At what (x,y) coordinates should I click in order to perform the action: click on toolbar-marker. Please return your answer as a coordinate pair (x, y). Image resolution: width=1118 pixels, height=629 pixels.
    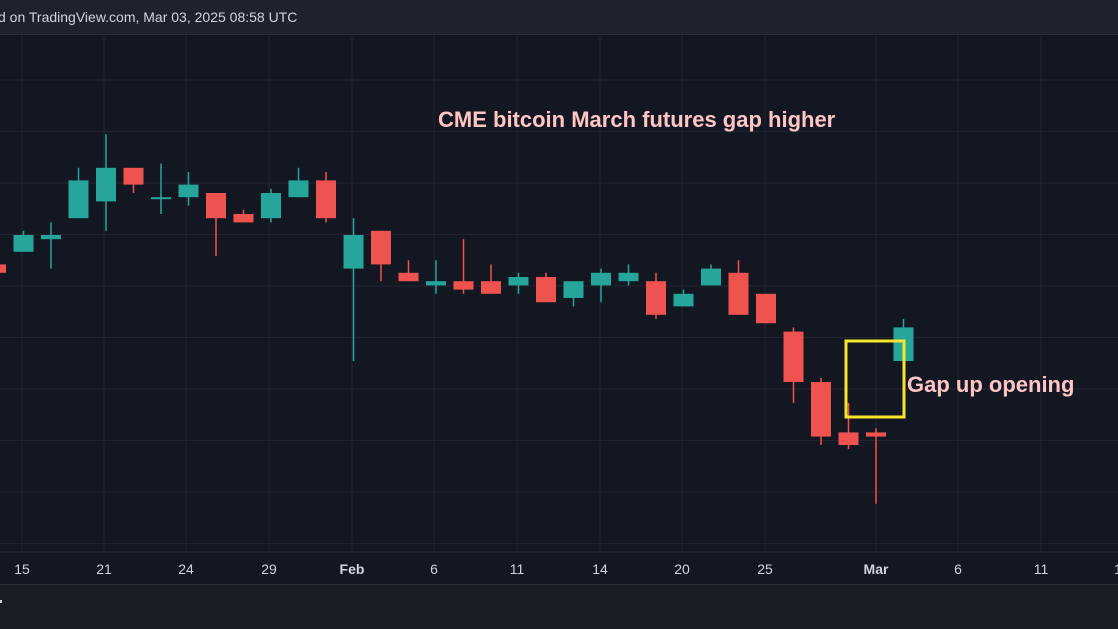
    Looking at the image, I should click on (1, 601).